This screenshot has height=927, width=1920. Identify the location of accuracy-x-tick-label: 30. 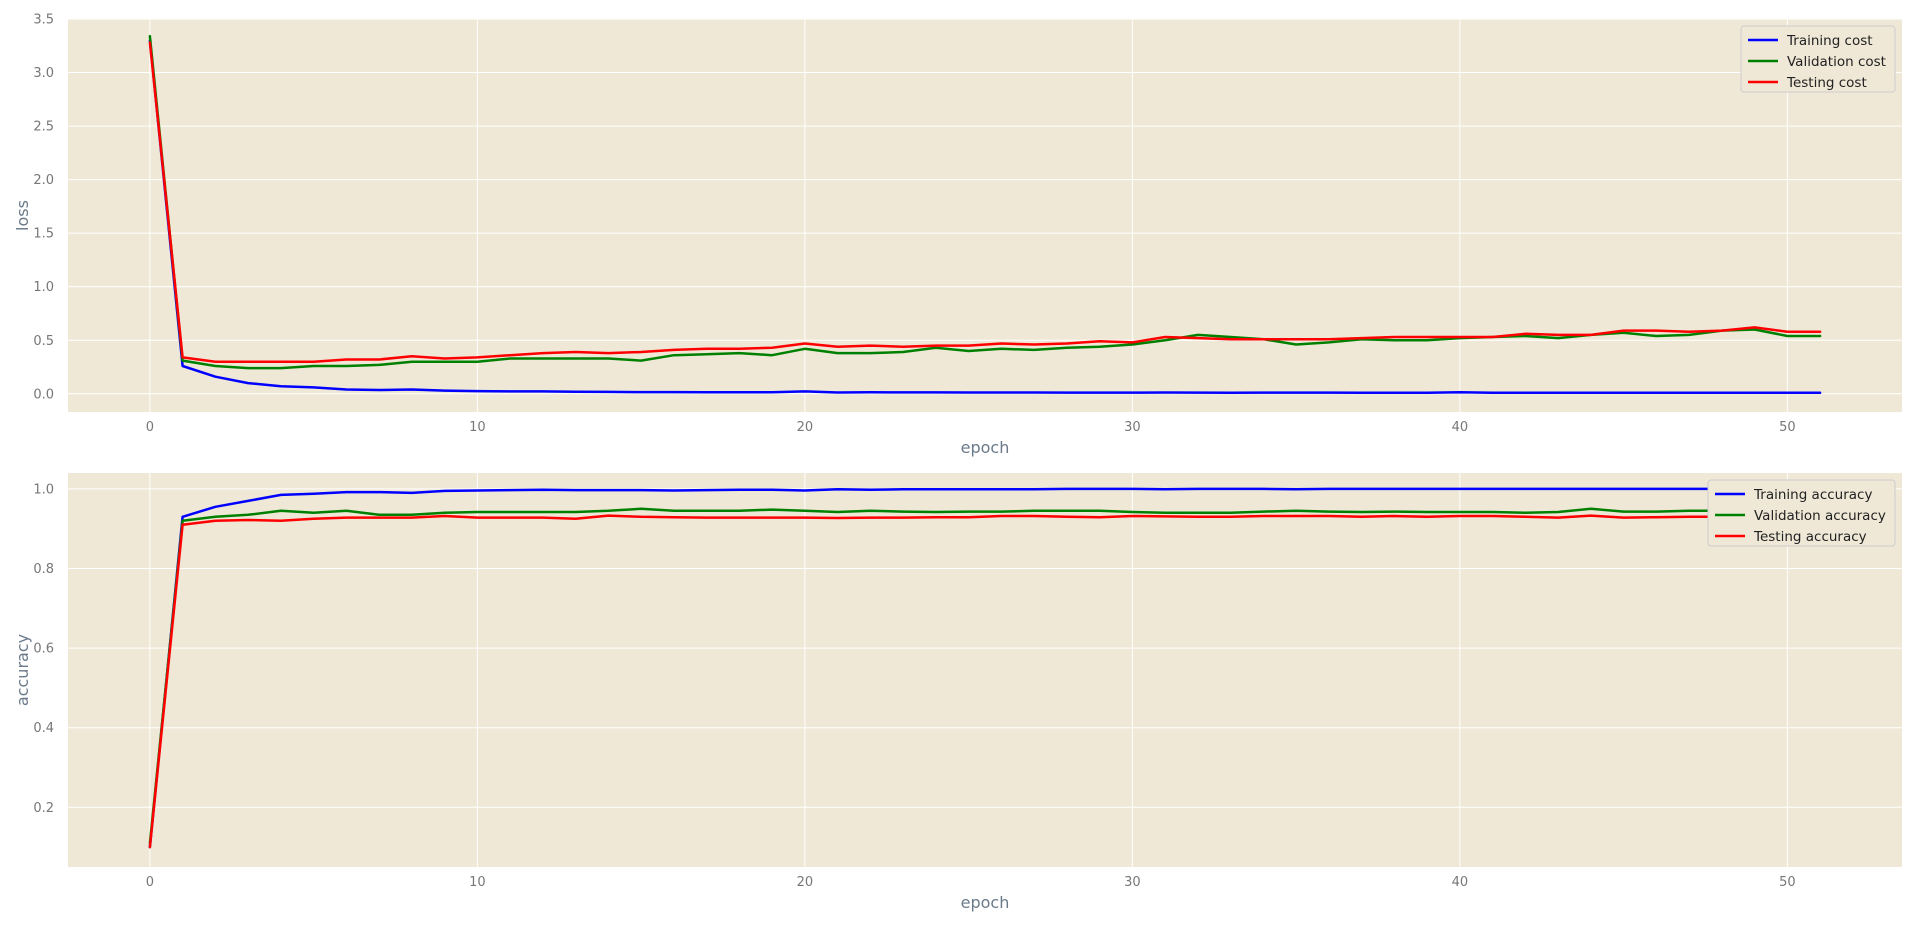
(1132, 882).